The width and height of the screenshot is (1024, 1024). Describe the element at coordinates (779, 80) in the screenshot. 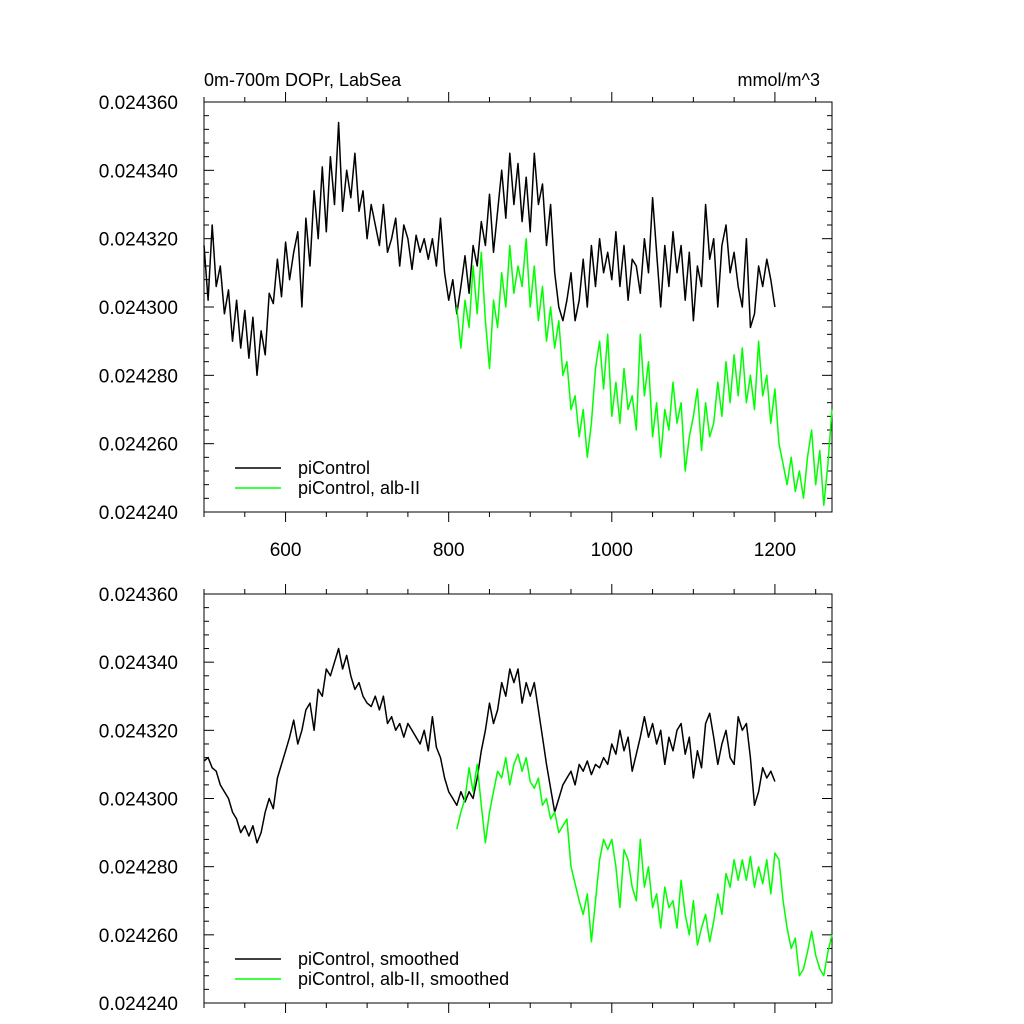

I see `units-label: mmol/m^3` at that location.